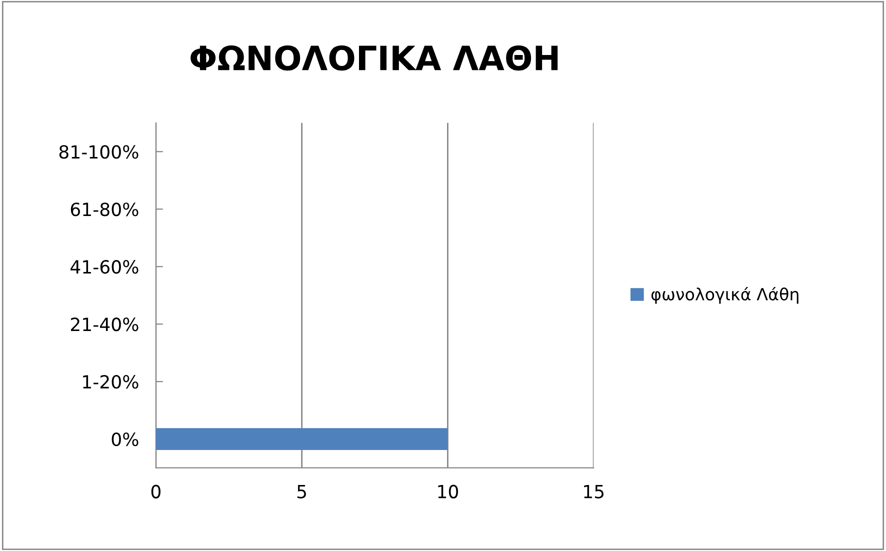  What do you see at coordinates (125, 439) in the screenshot?
I see `y-tick-label: 0%` at bounding box center [125, 439].